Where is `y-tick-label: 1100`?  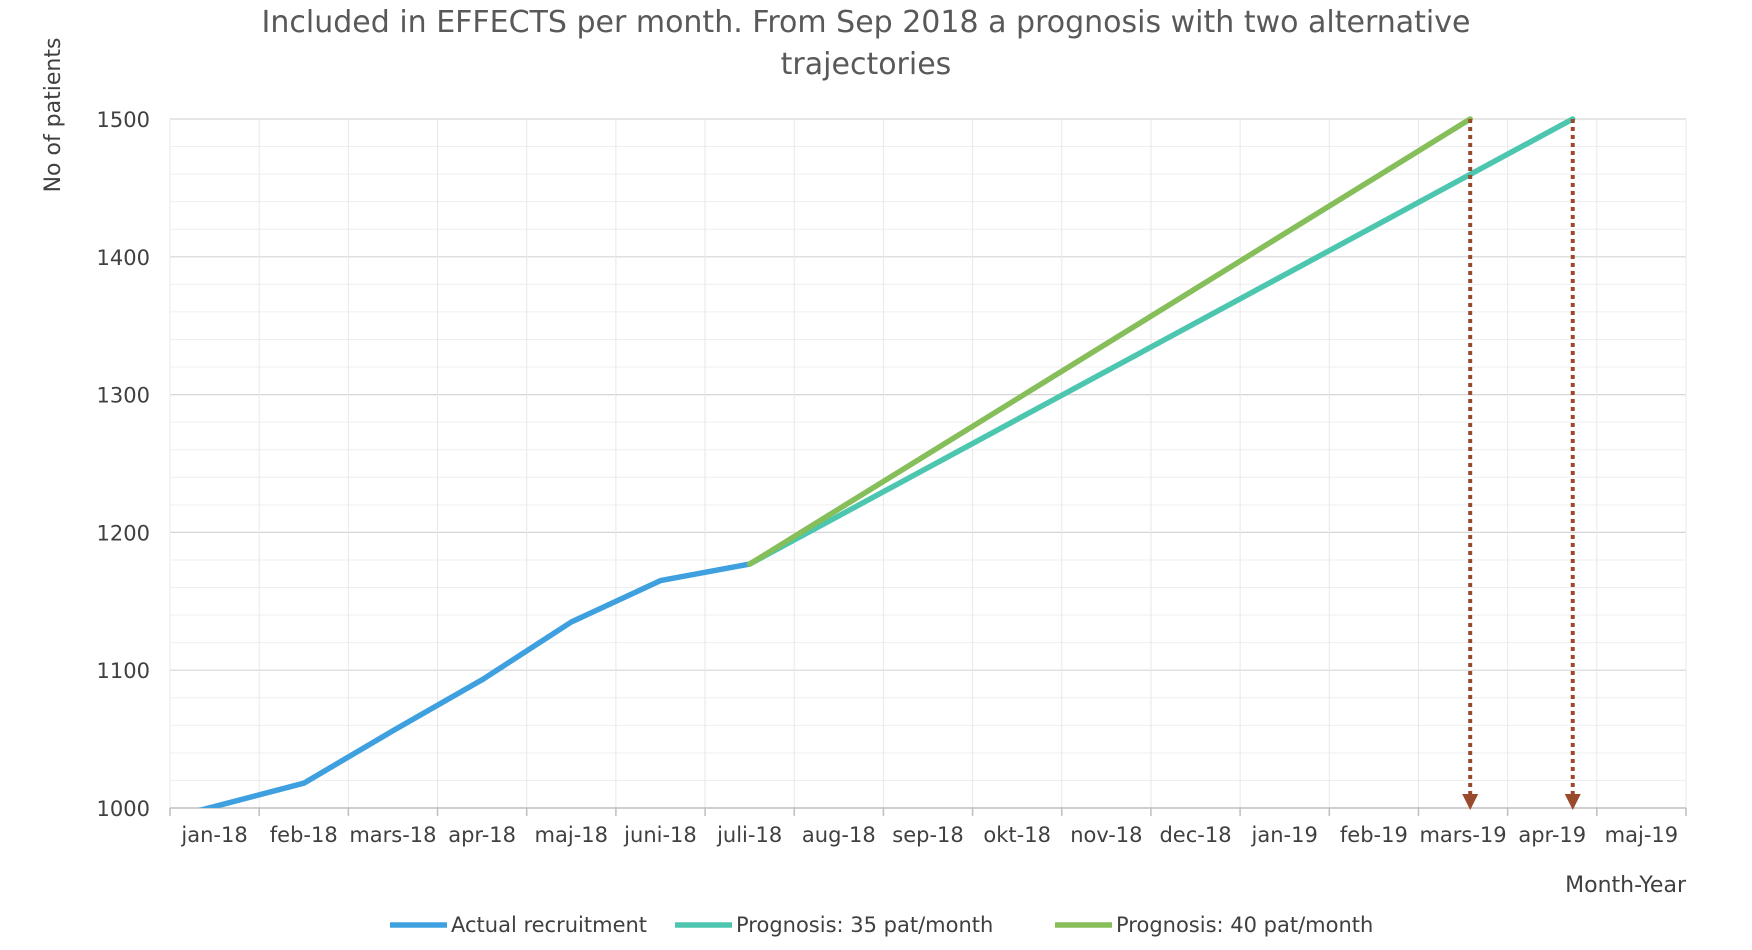
y-tick-label: 1100 is located at coordinates (123, 671).